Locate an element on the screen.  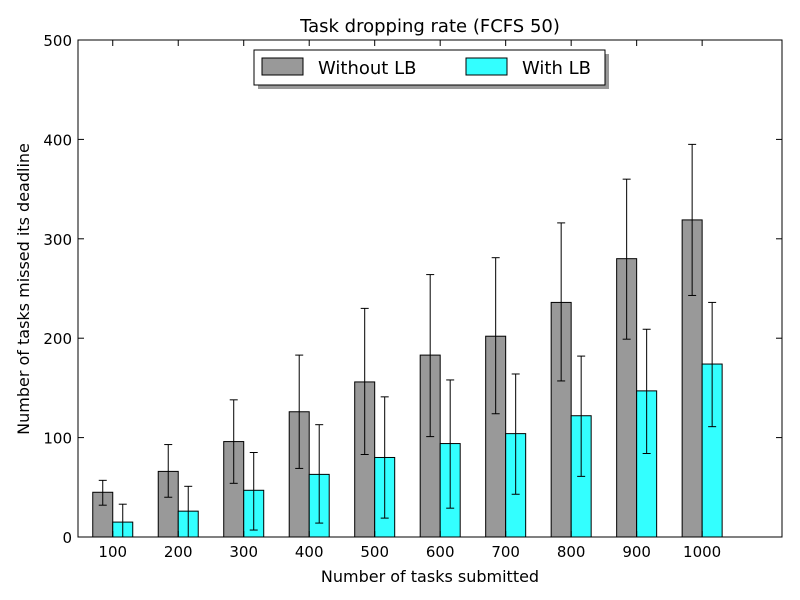
x-tick-label: 600 is located at coordinates (440, 552).